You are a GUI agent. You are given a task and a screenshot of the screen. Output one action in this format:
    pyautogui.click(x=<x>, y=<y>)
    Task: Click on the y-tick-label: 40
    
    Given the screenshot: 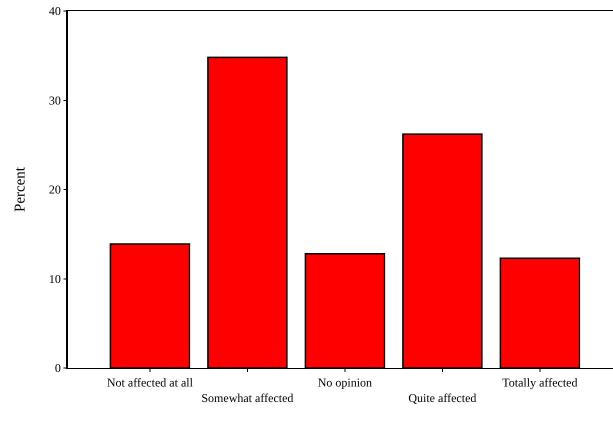 What is the action you would take?
    pyautogui.click(x=54, y=11)
    